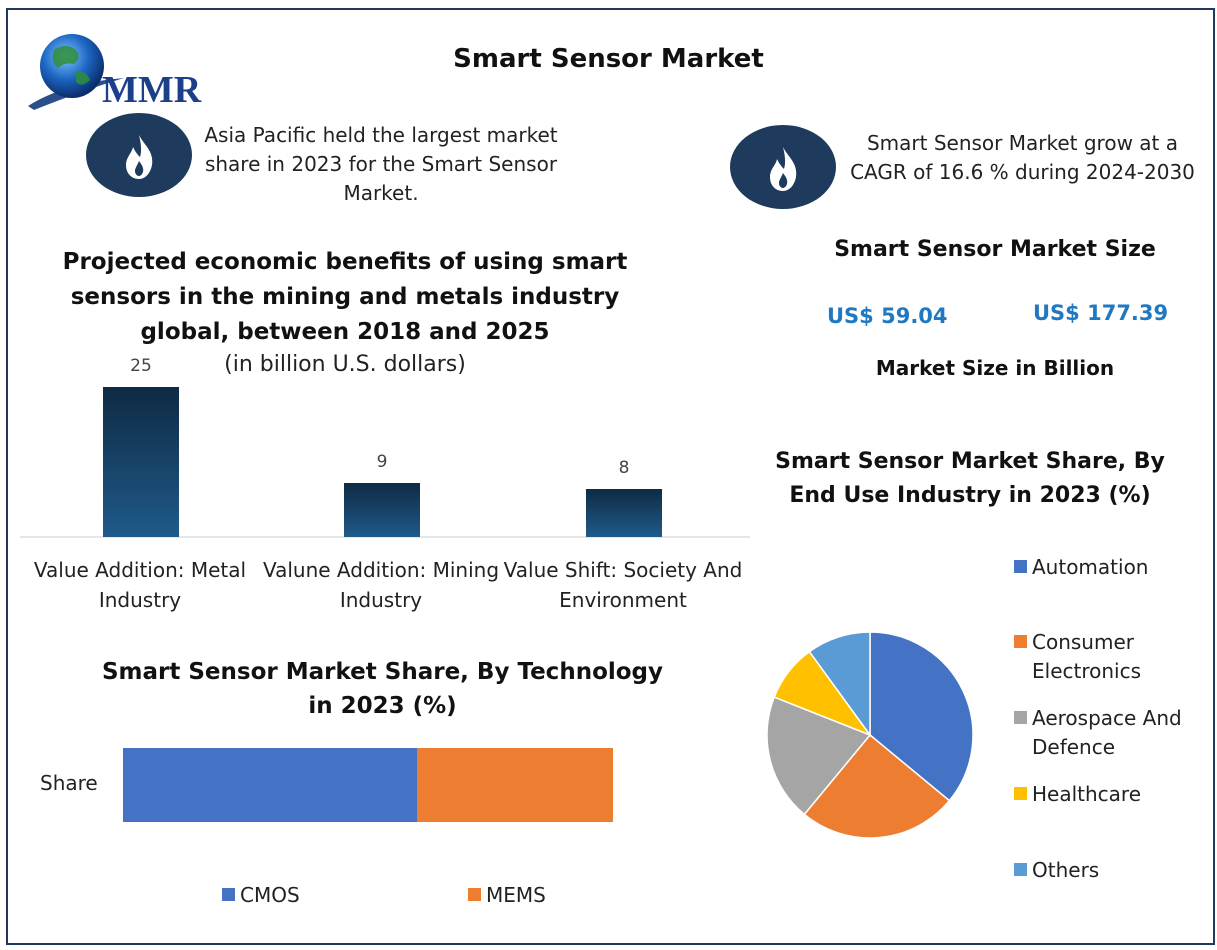  I want to click on logo-text: MMR, so click(152, 90).